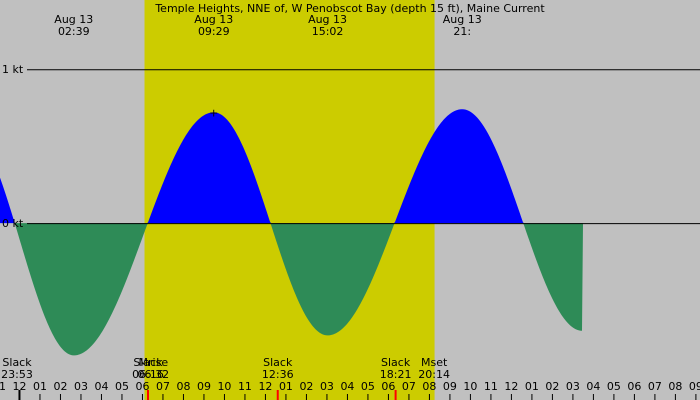 Image resolution: width=700 pixels, height=400 pixels. Describe the element at coordinates (148, 374) in the screenshot. I see `event-time-label: 06:16` at that location.